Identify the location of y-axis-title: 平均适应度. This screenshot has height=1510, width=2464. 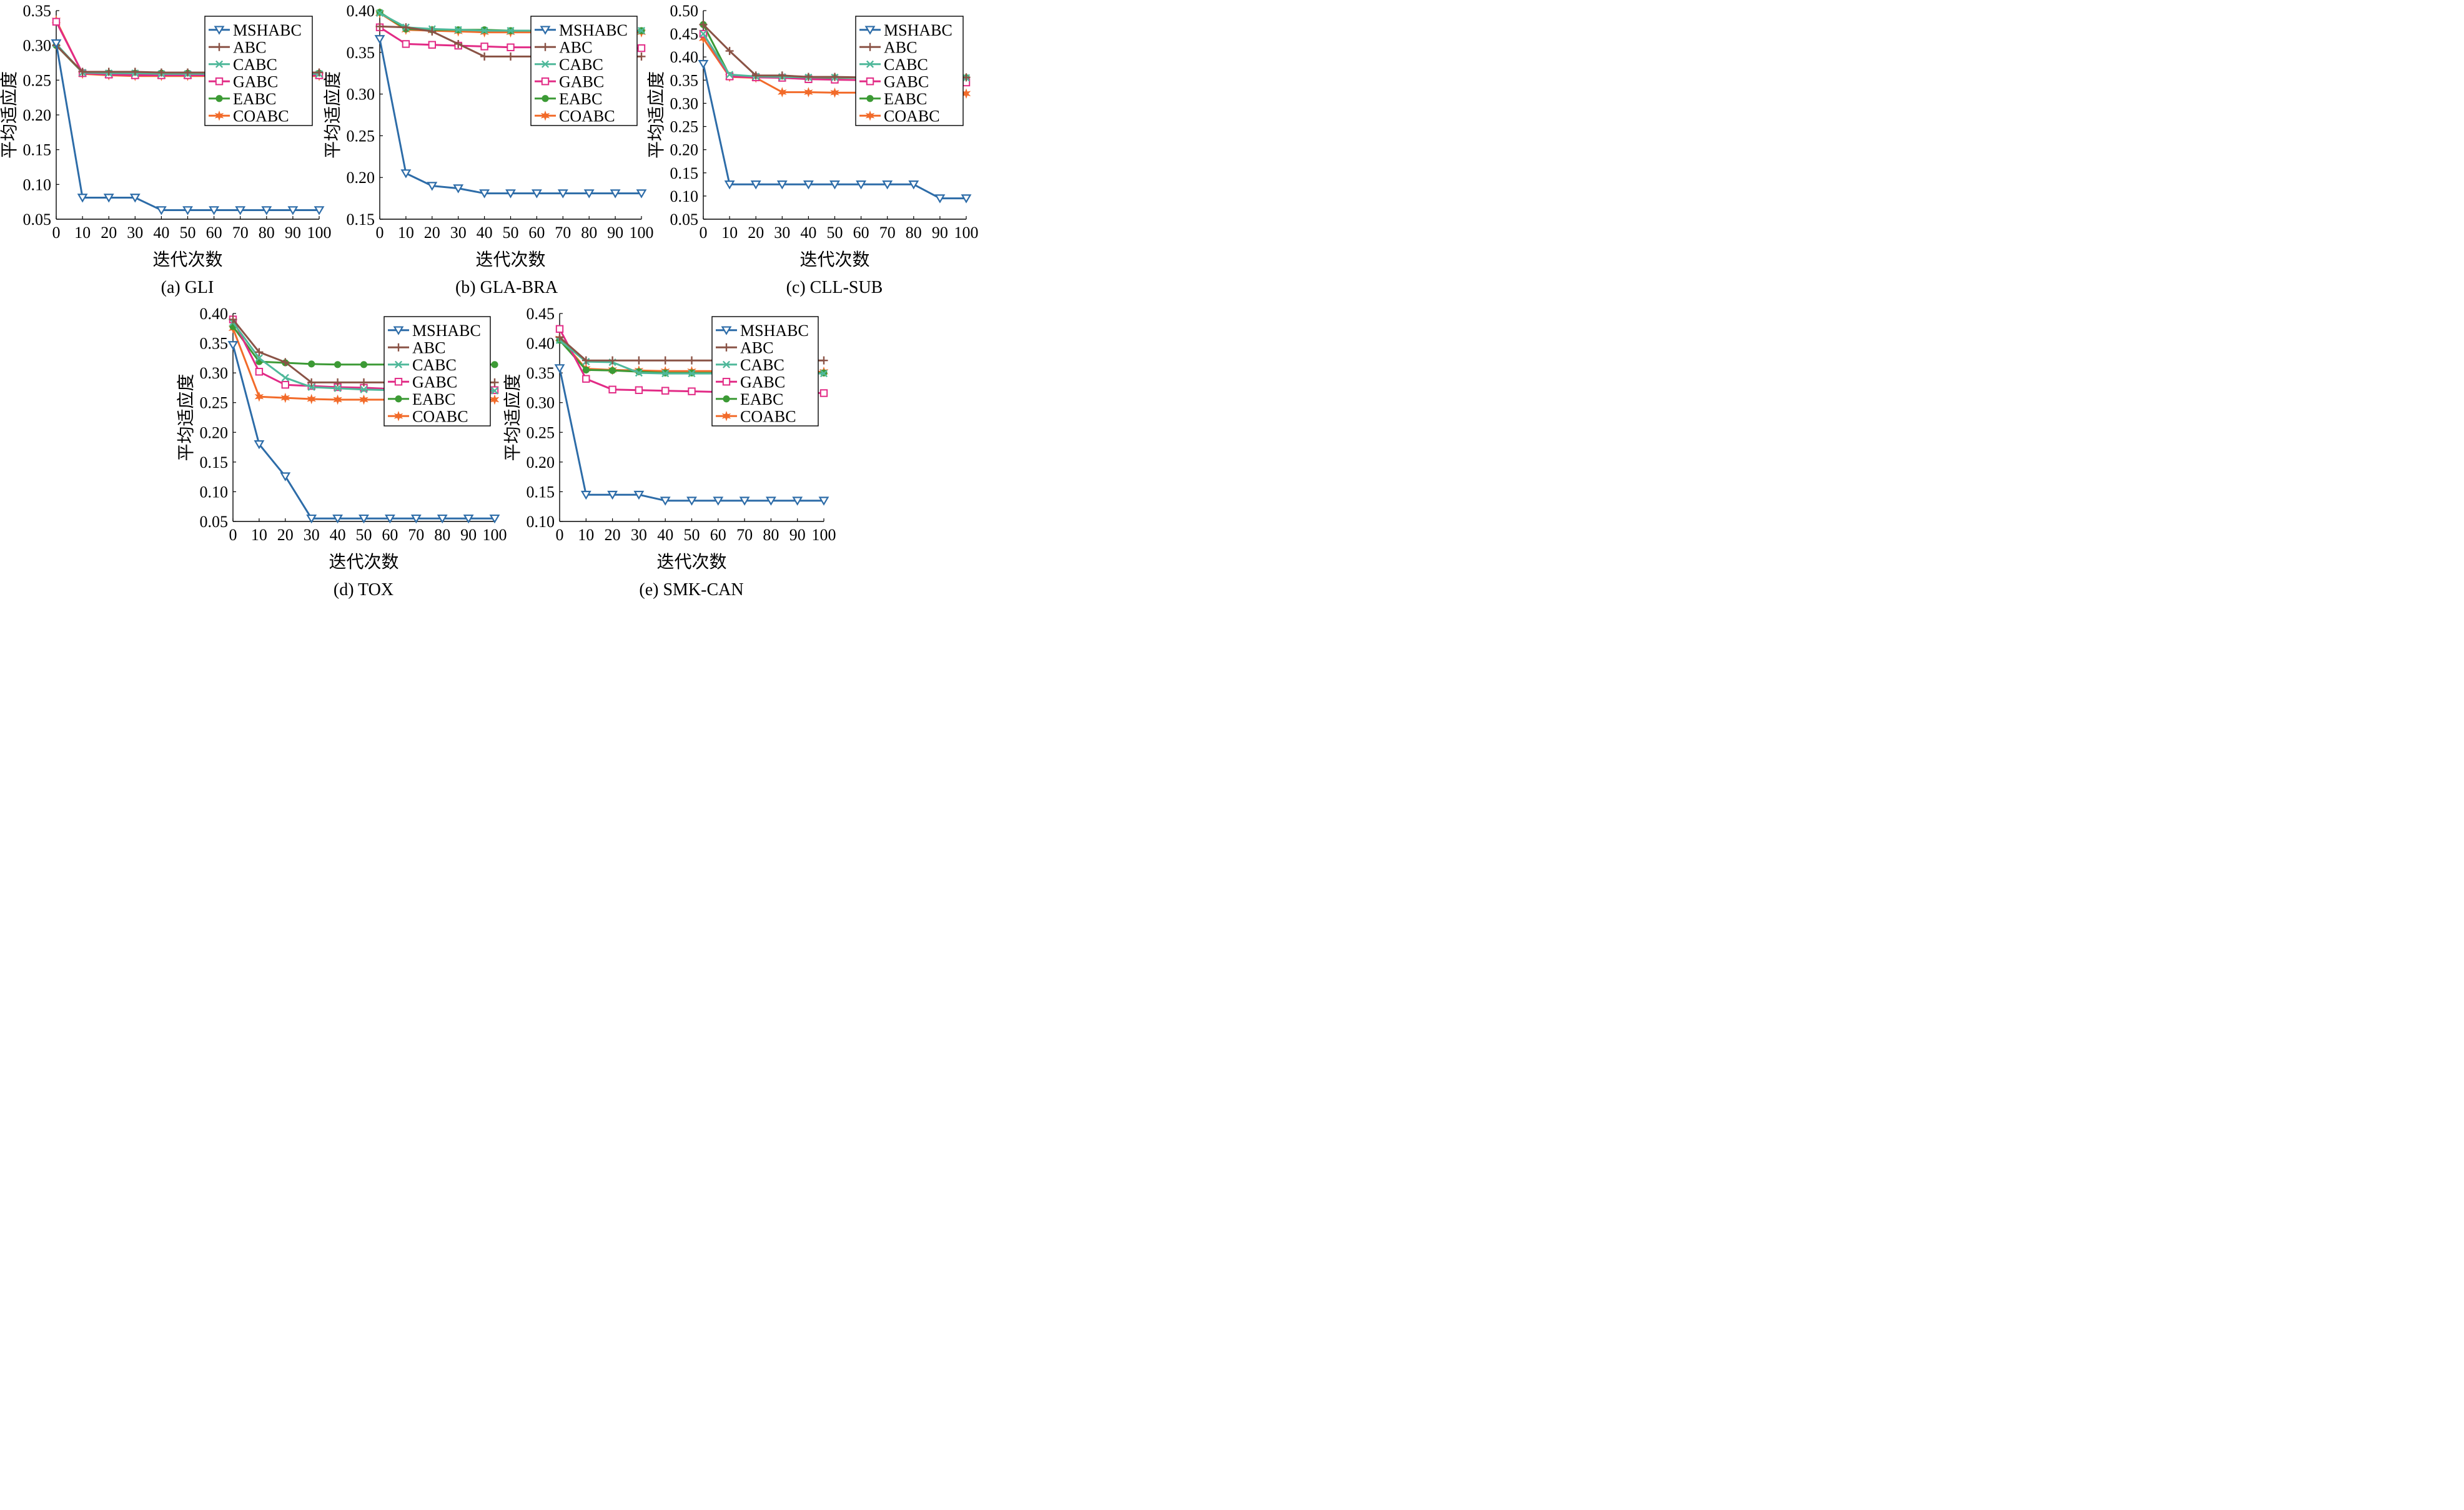
(9, 115).